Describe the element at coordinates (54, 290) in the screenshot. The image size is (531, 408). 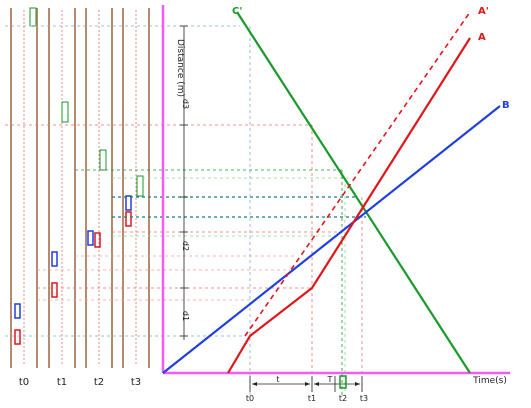
I see `red-car-marker-t1` at that location.